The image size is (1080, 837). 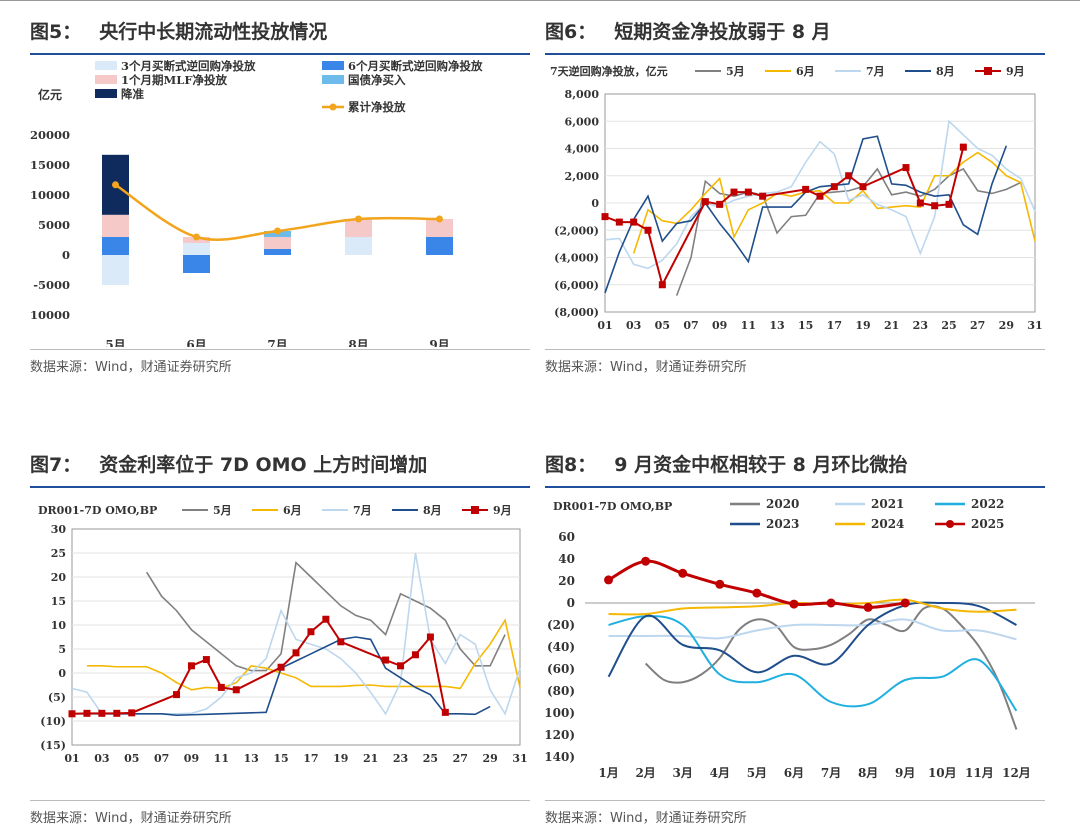 What do you see at coordinates (59, 625) in the screenshot?
I see `y-tick-label: 10` at bounding box center [59, 625].